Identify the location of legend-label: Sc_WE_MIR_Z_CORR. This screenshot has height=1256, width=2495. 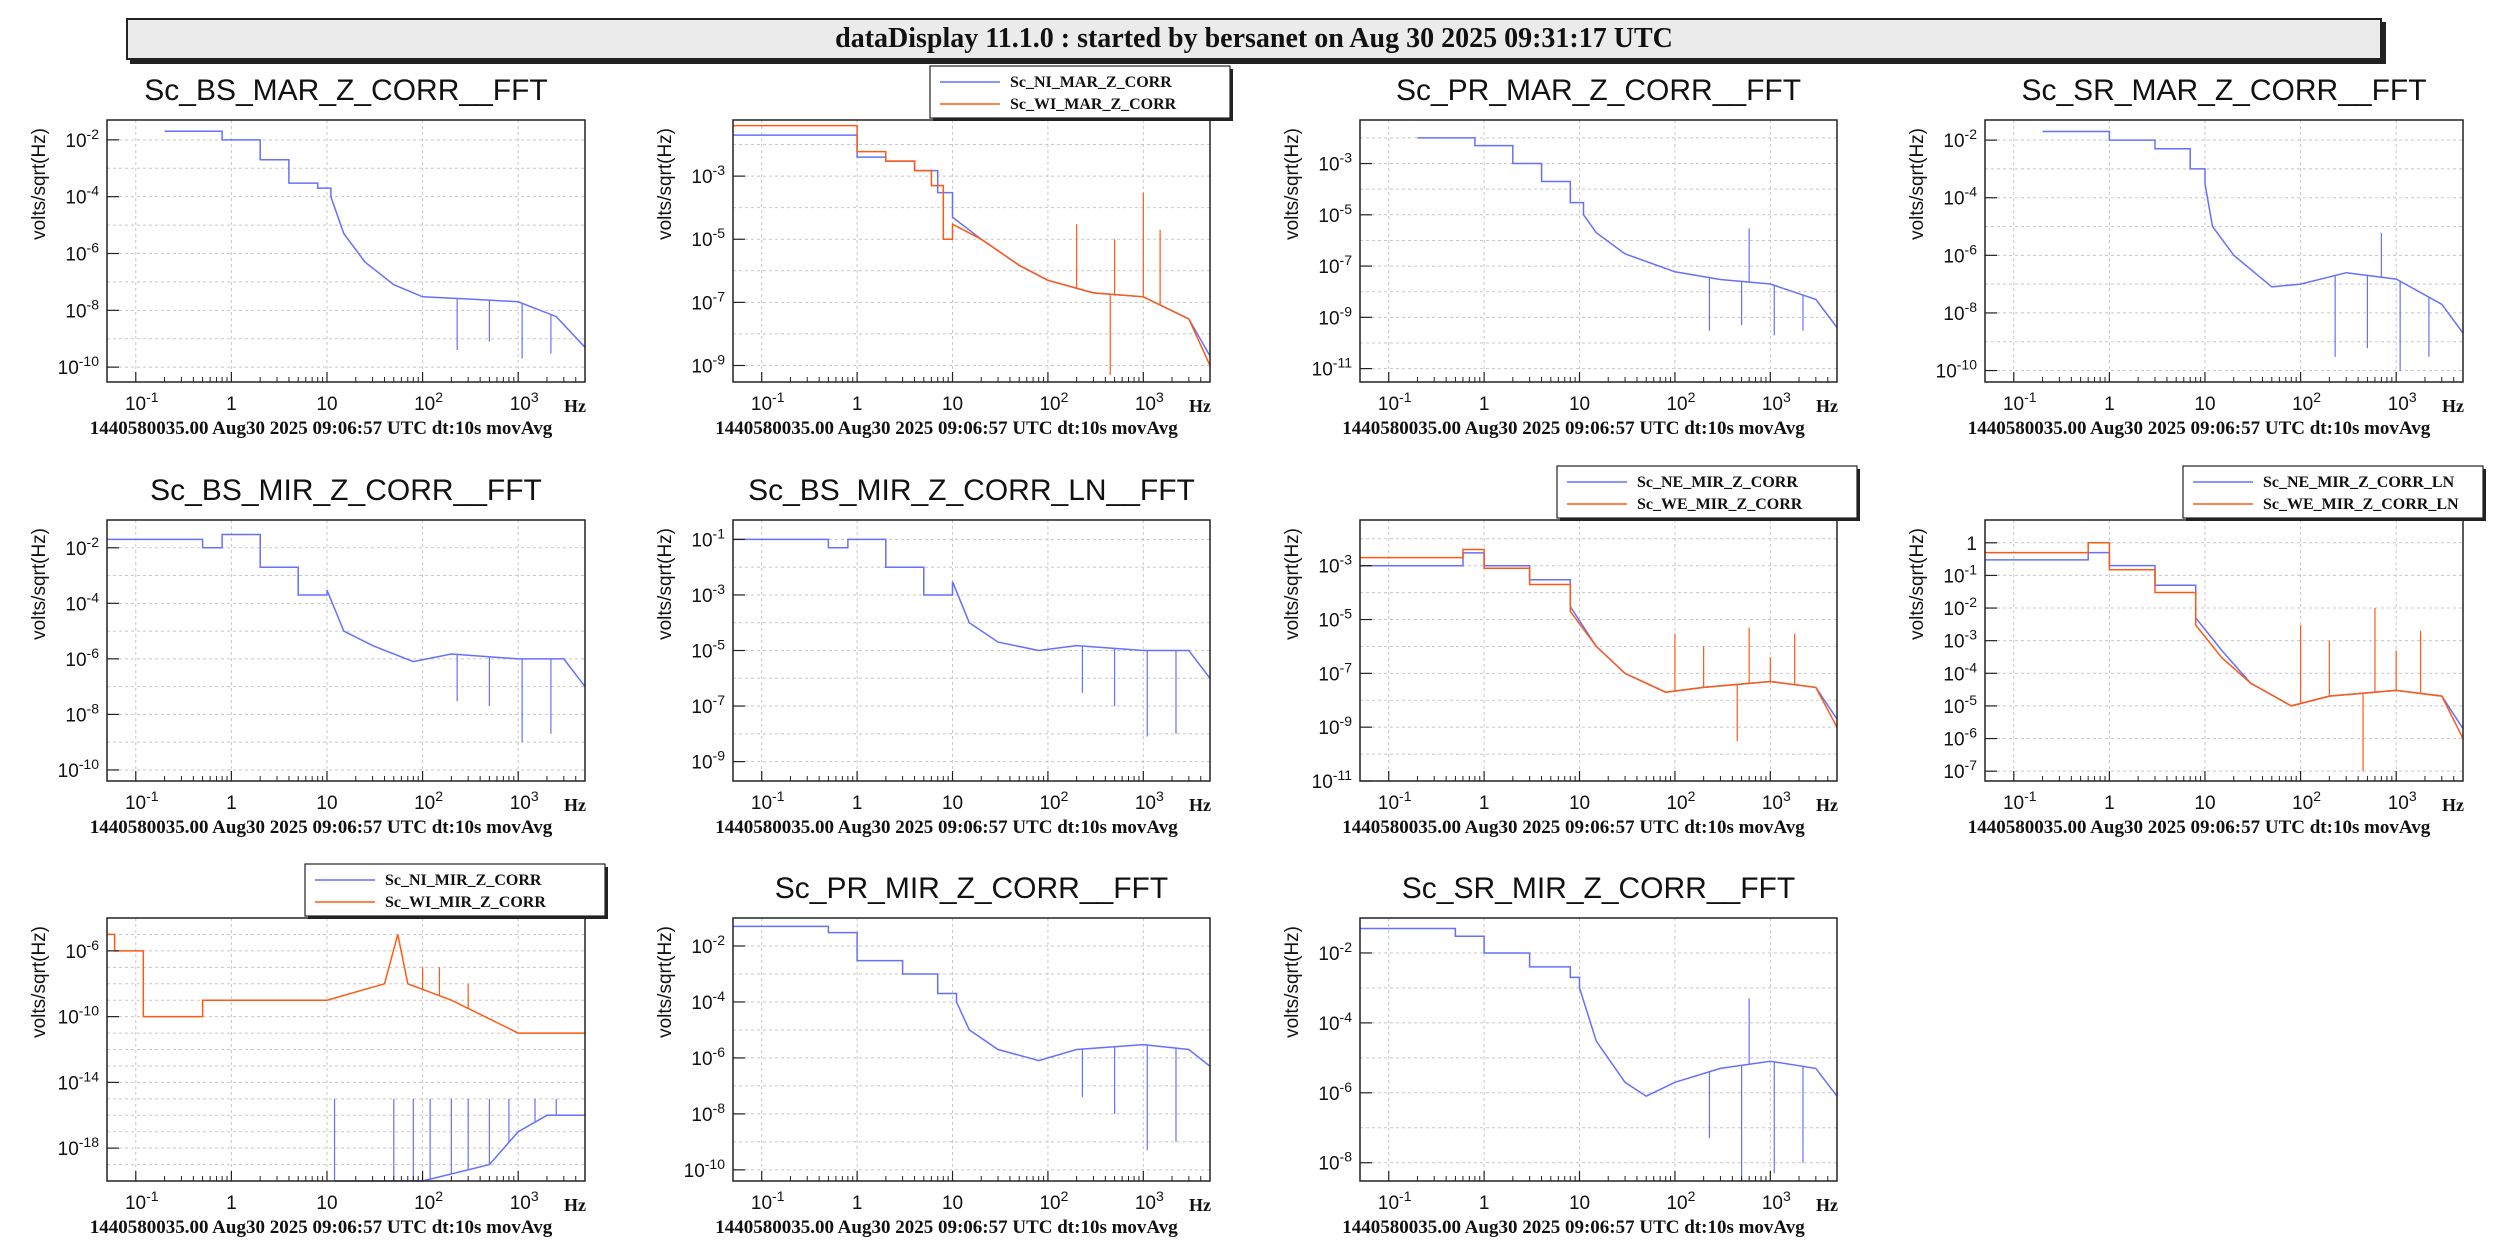
(1720, 504).